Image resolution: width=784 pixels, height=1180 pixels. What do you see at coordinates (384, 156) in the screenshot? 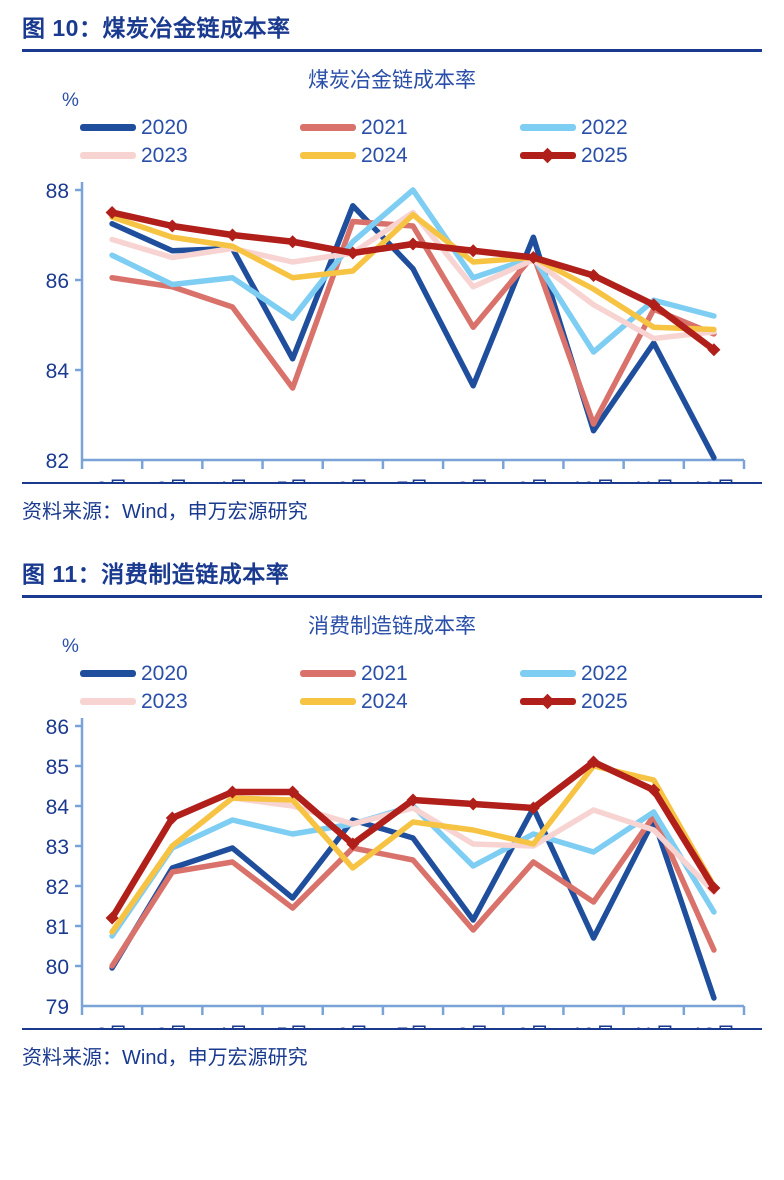
I see `legend-label-2024: 2024` at bounding box center [384, 156].